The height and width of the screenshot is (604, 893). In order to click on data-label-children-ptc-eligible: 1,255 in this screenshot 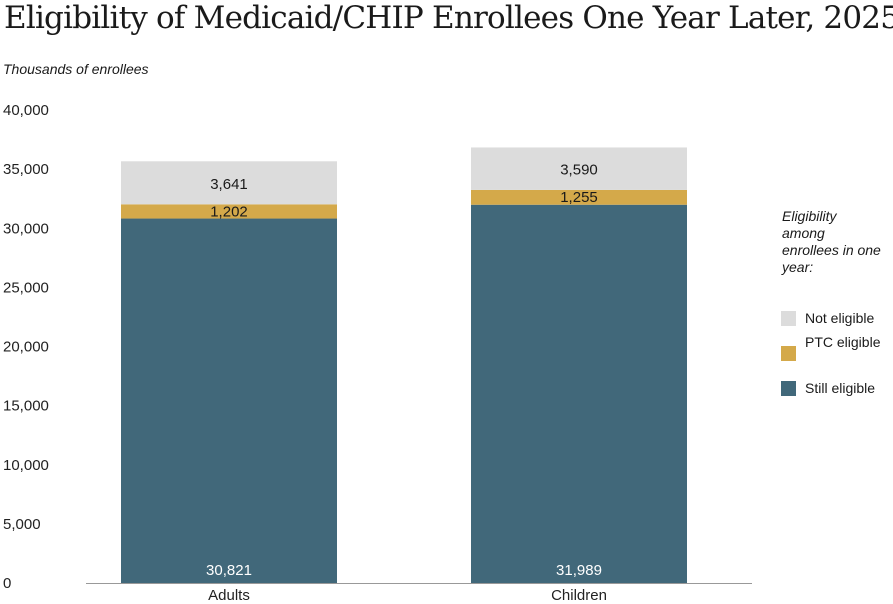, I will do `click(579, 197)`.